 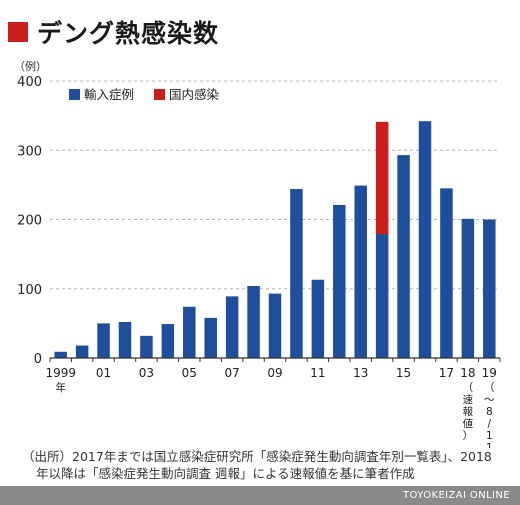 I want to click on x-tick-label: 11, so click(x=317, y=373).